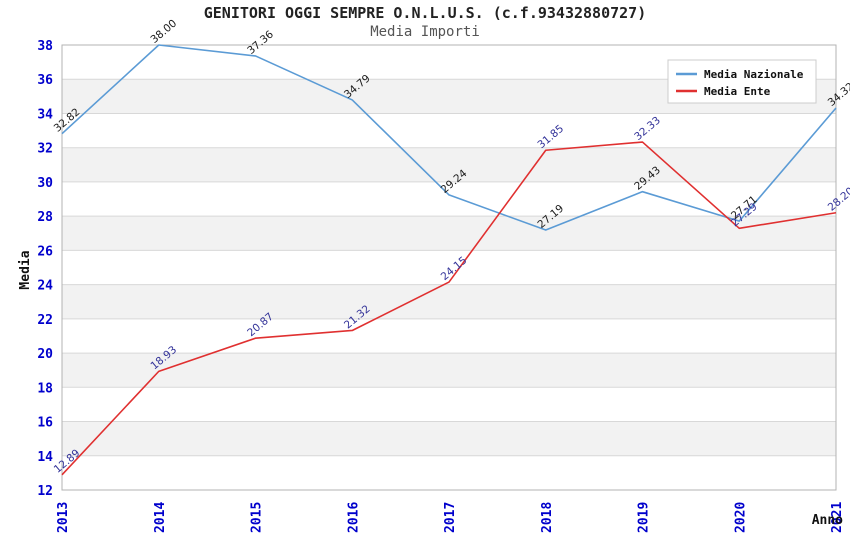  I want to click on y-tick-label: 16, so click(45, 423).